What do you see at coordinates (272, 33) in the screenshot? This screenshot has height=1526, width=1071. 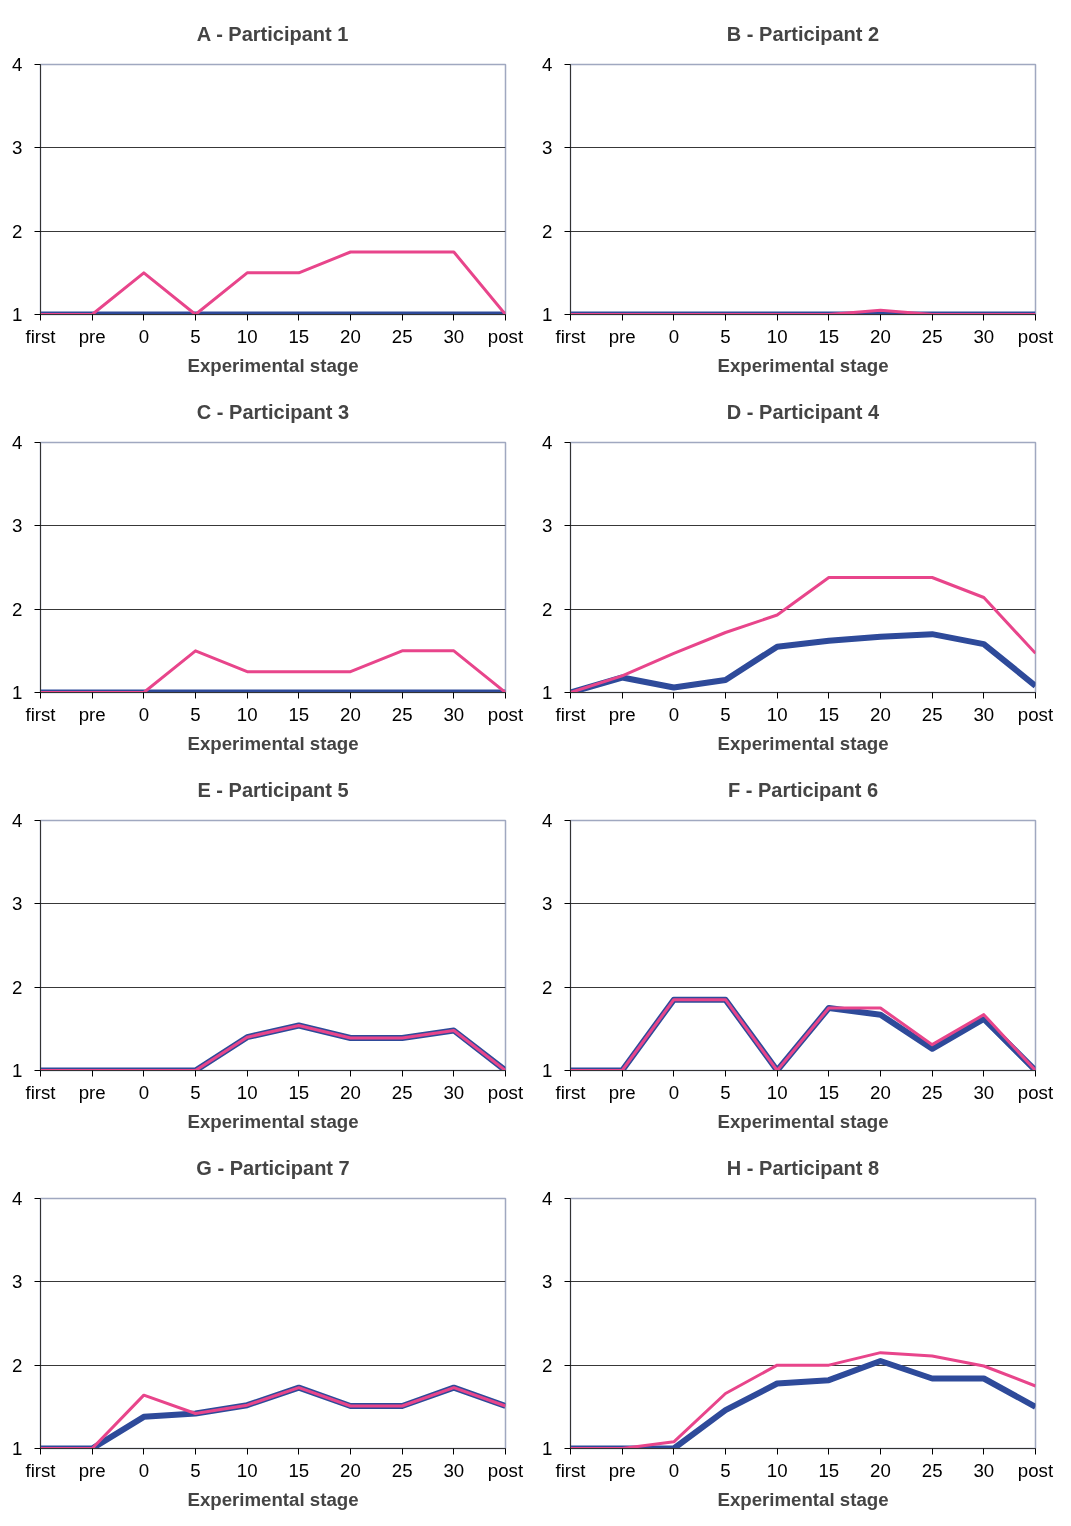 I see `chart-title: A - Participant 1` at bounding box center [272, 33].